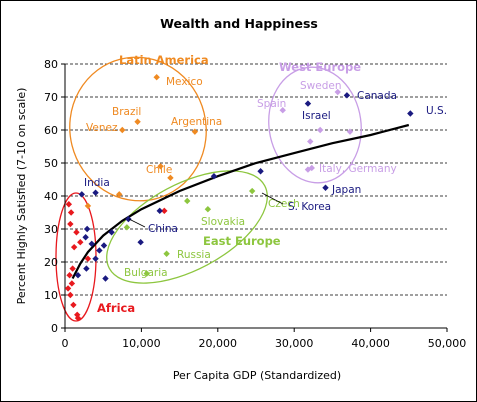 This screenshot has width=477, height=402. I want to click on point-label: Chile, so click(159, 170).